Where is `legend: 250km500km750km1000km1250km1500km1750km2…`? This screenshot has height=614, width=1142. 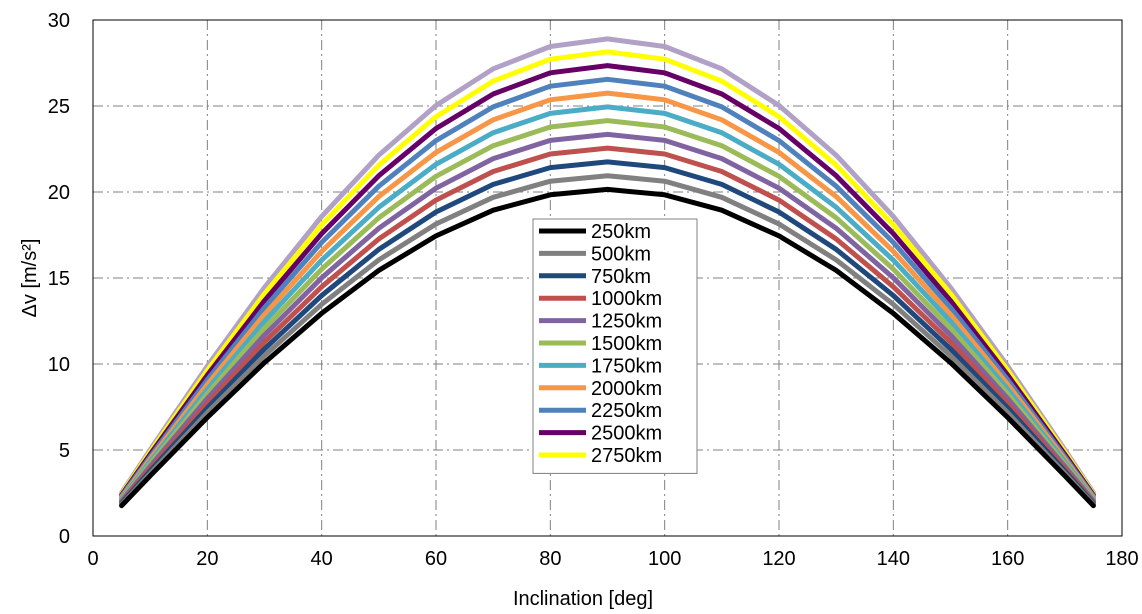
legend: 250km500km750km1000km1250km1500km1750km2… is located at coordinates (615, 346).